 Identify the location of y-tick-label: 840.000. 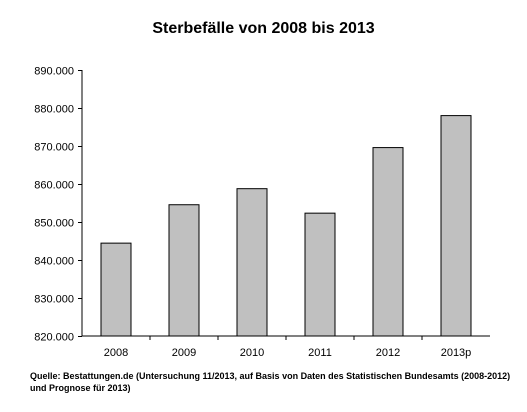
(54, 262).